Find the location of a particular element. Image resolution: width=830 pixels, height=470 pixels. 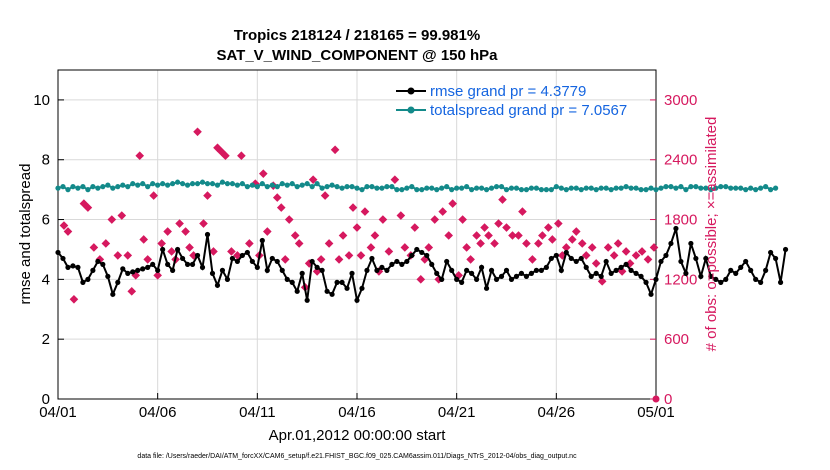

obs-possible-marker is located at coordinates (656, 399).